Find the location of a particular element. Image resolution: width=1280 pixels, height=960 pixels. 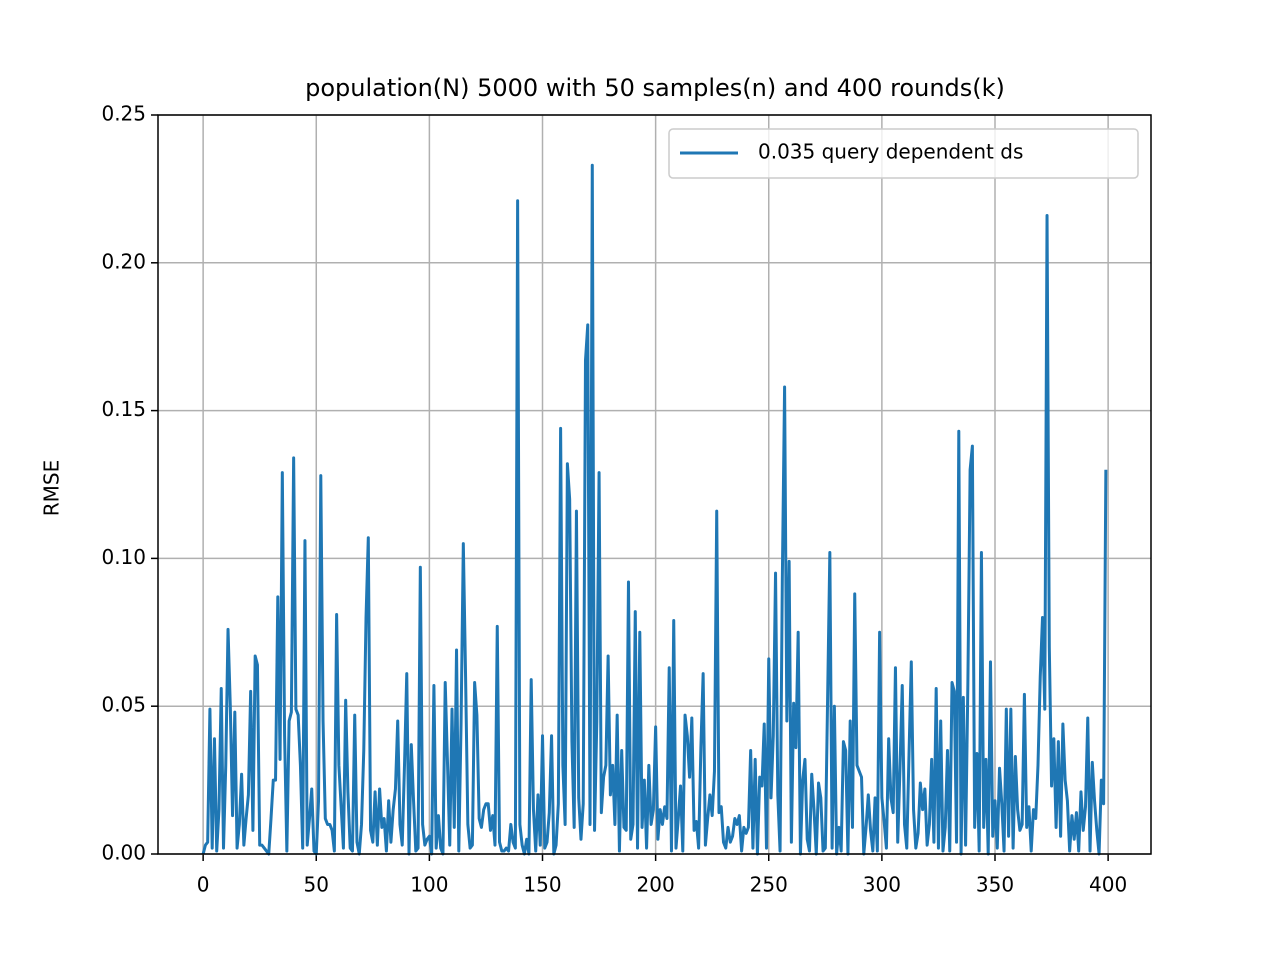

x-tick-label: 350 is located at coordinates (995, 885).